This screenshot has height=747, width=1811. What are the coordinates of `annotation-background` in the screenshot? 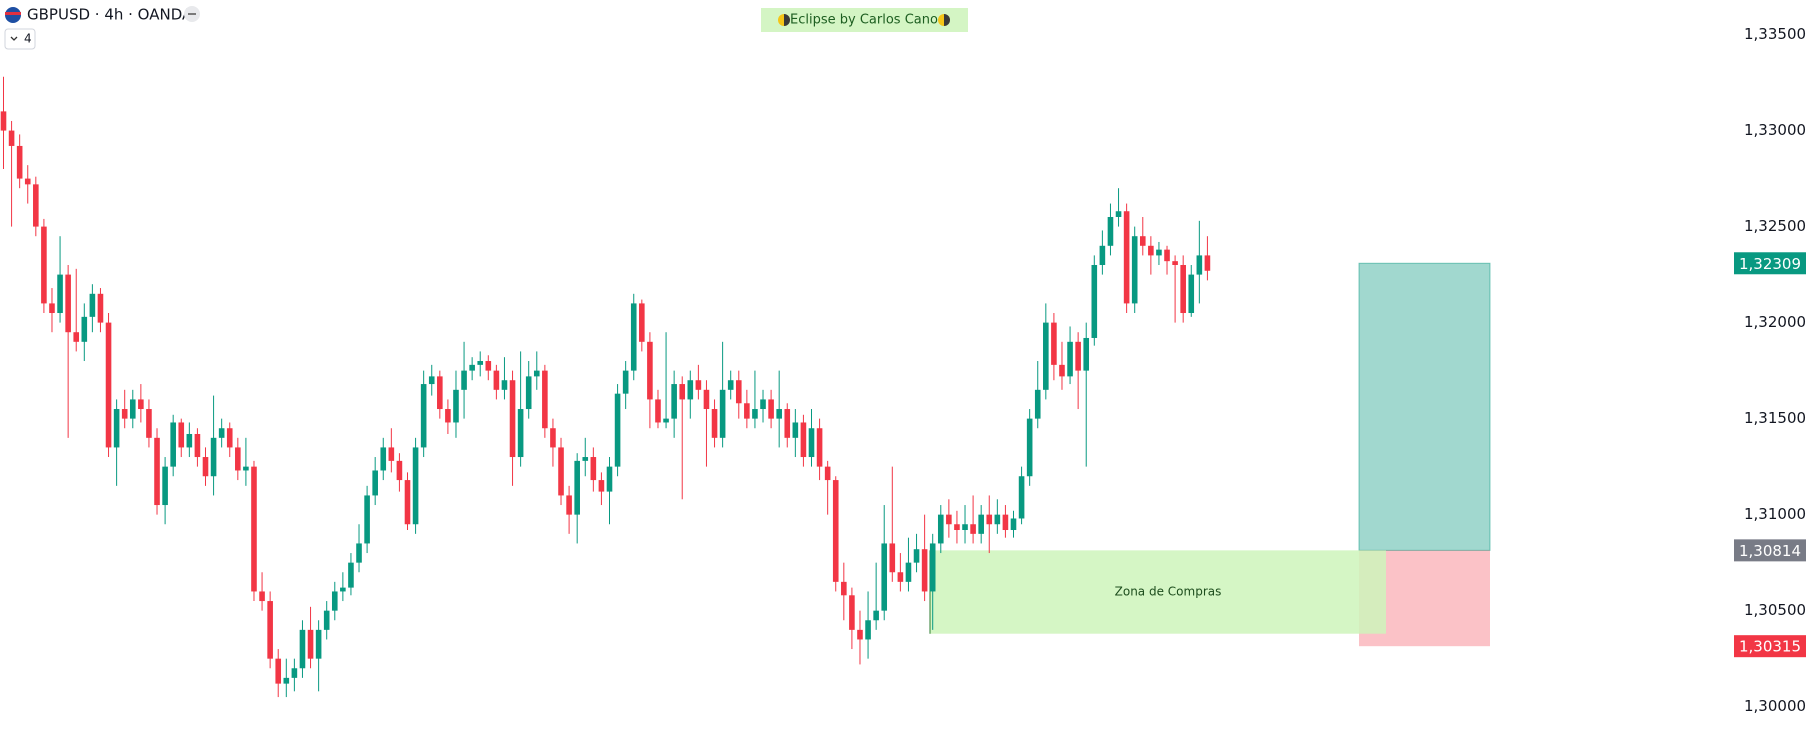 It's located at (864, 20).